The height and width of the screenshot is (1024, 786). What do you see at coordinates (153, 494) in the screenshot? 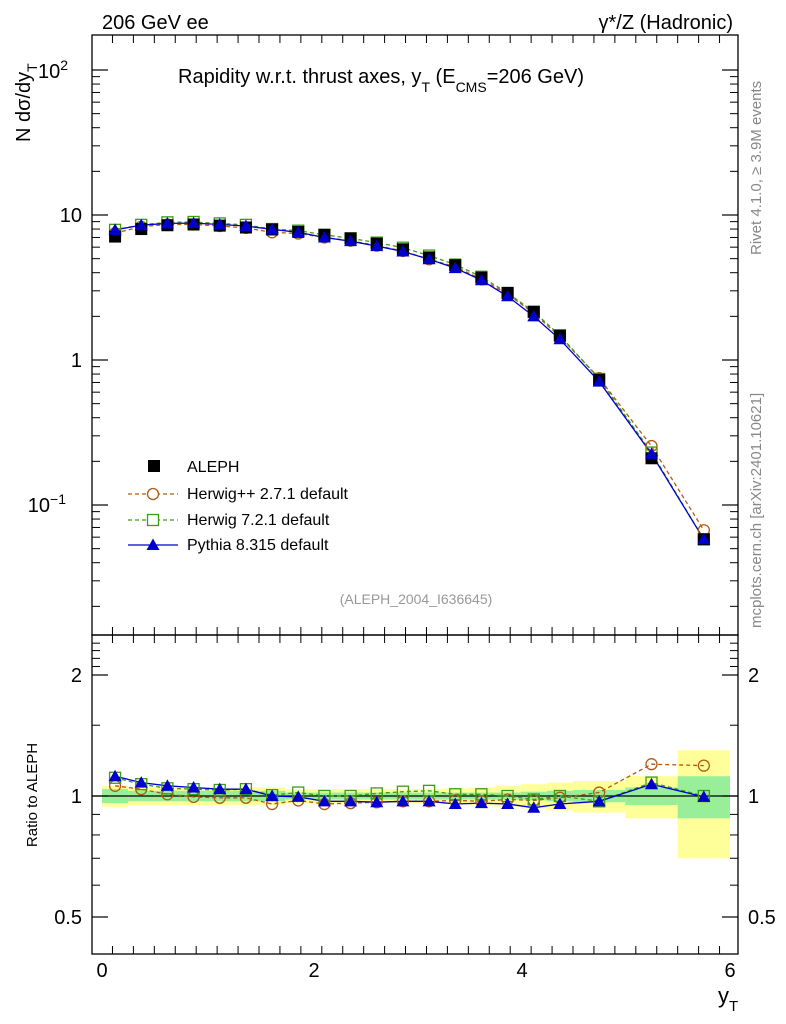
I see `legend-marker-herwigpp` at bounding box center [153, 494].